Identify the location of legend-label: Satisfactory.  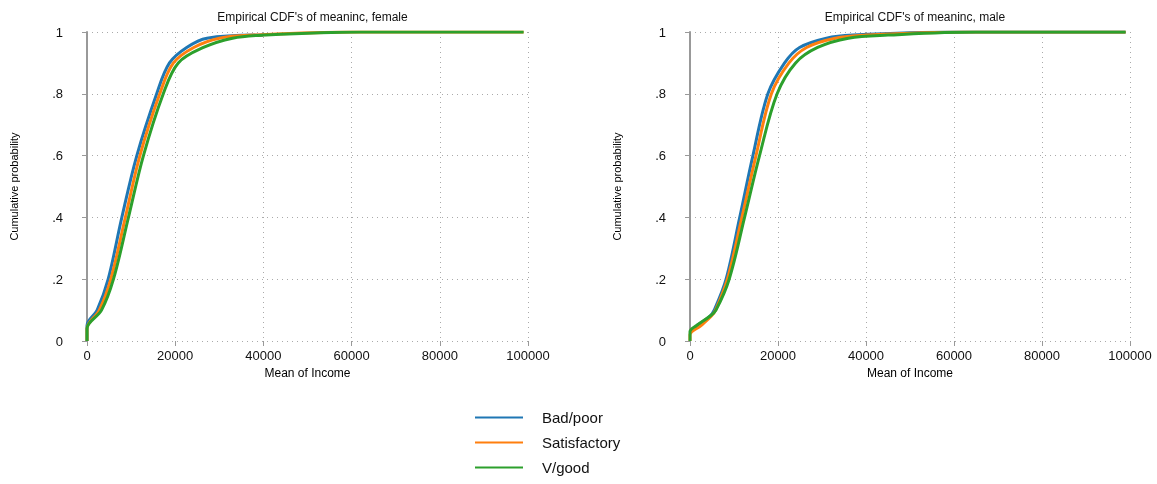
(581, 442).